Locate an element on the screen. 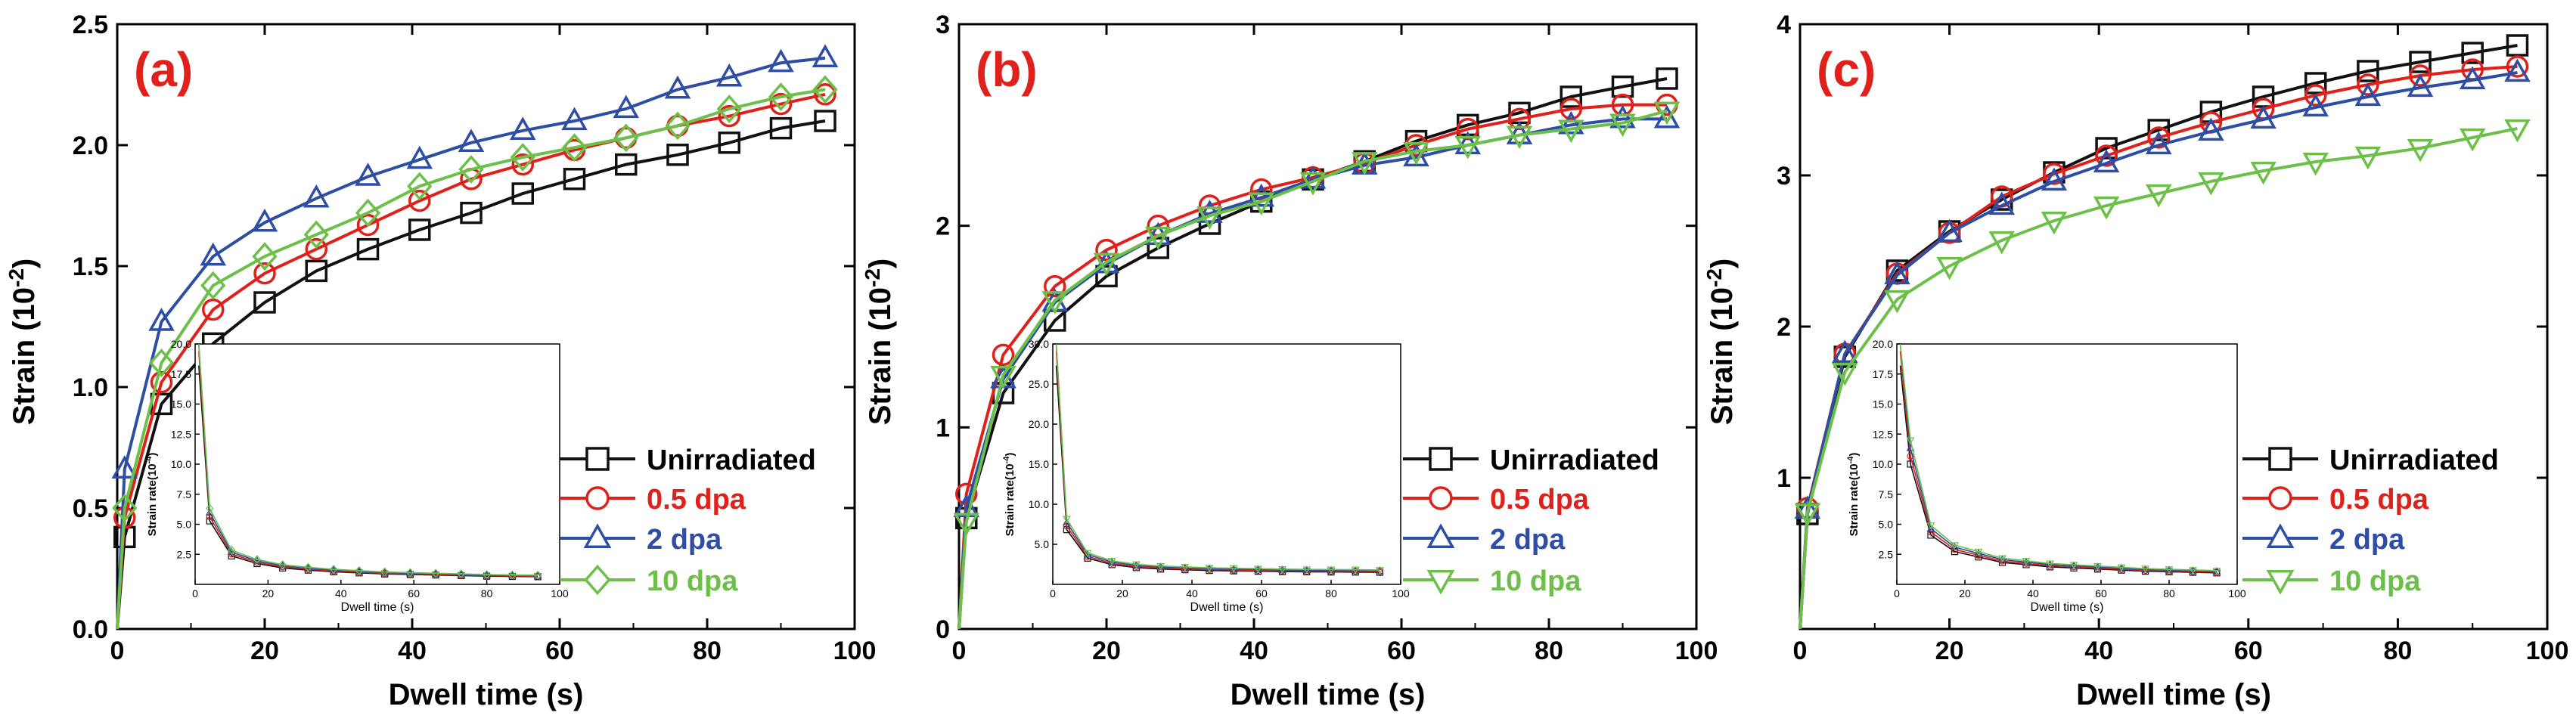 Image resolution: width=2576 pixels, height=728 pixels. panel-c-x-tick-label: 100 is located at coordinates (2547, 651).